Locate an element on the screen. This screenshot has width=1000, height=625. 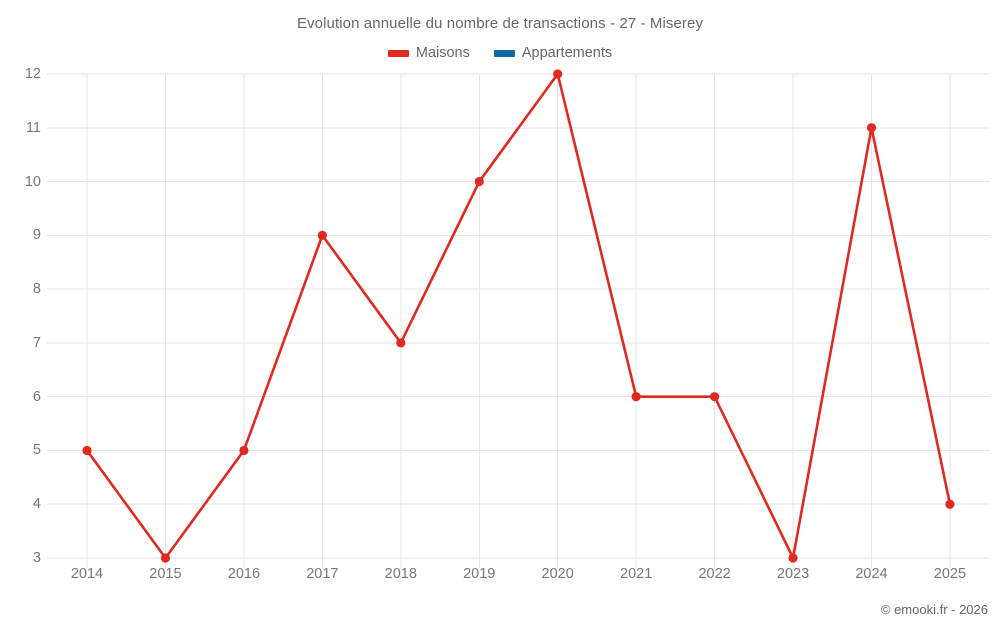
x-axis-tick-label: 2024 is located at coordinates (871, 574).